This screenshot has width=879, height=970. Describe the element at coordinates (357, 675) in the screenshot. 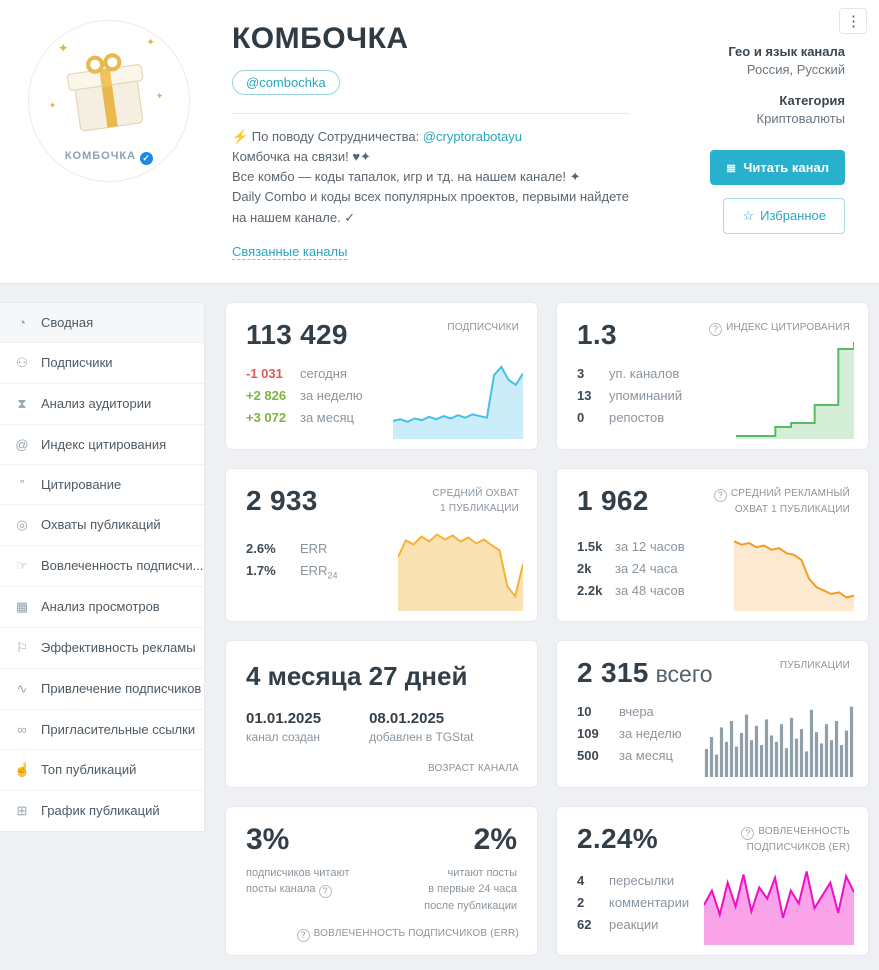

I see `channel-age-value: 4 месяца 27 дней` at that location.